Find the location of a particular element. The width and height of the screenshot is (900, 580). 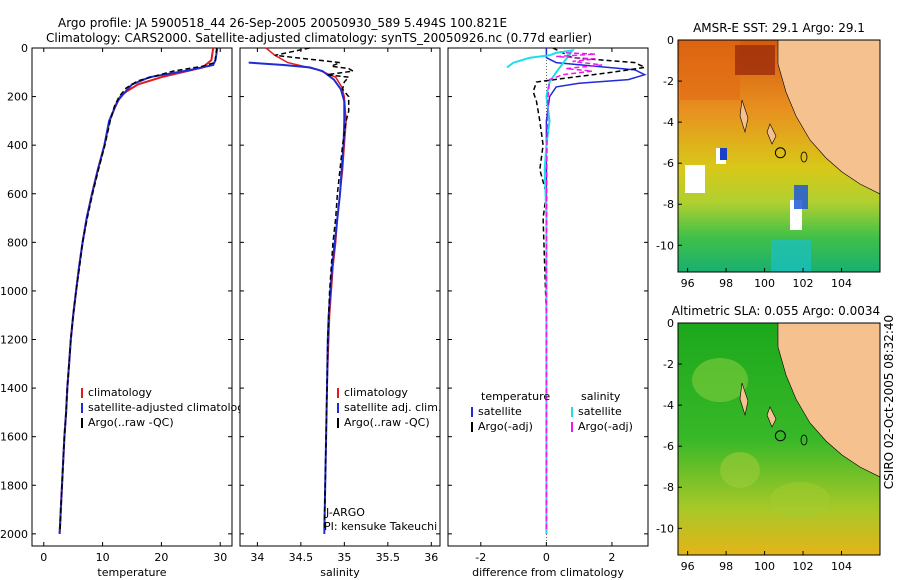

depth-tick-label: 600 is located at coordinates (17, 194).